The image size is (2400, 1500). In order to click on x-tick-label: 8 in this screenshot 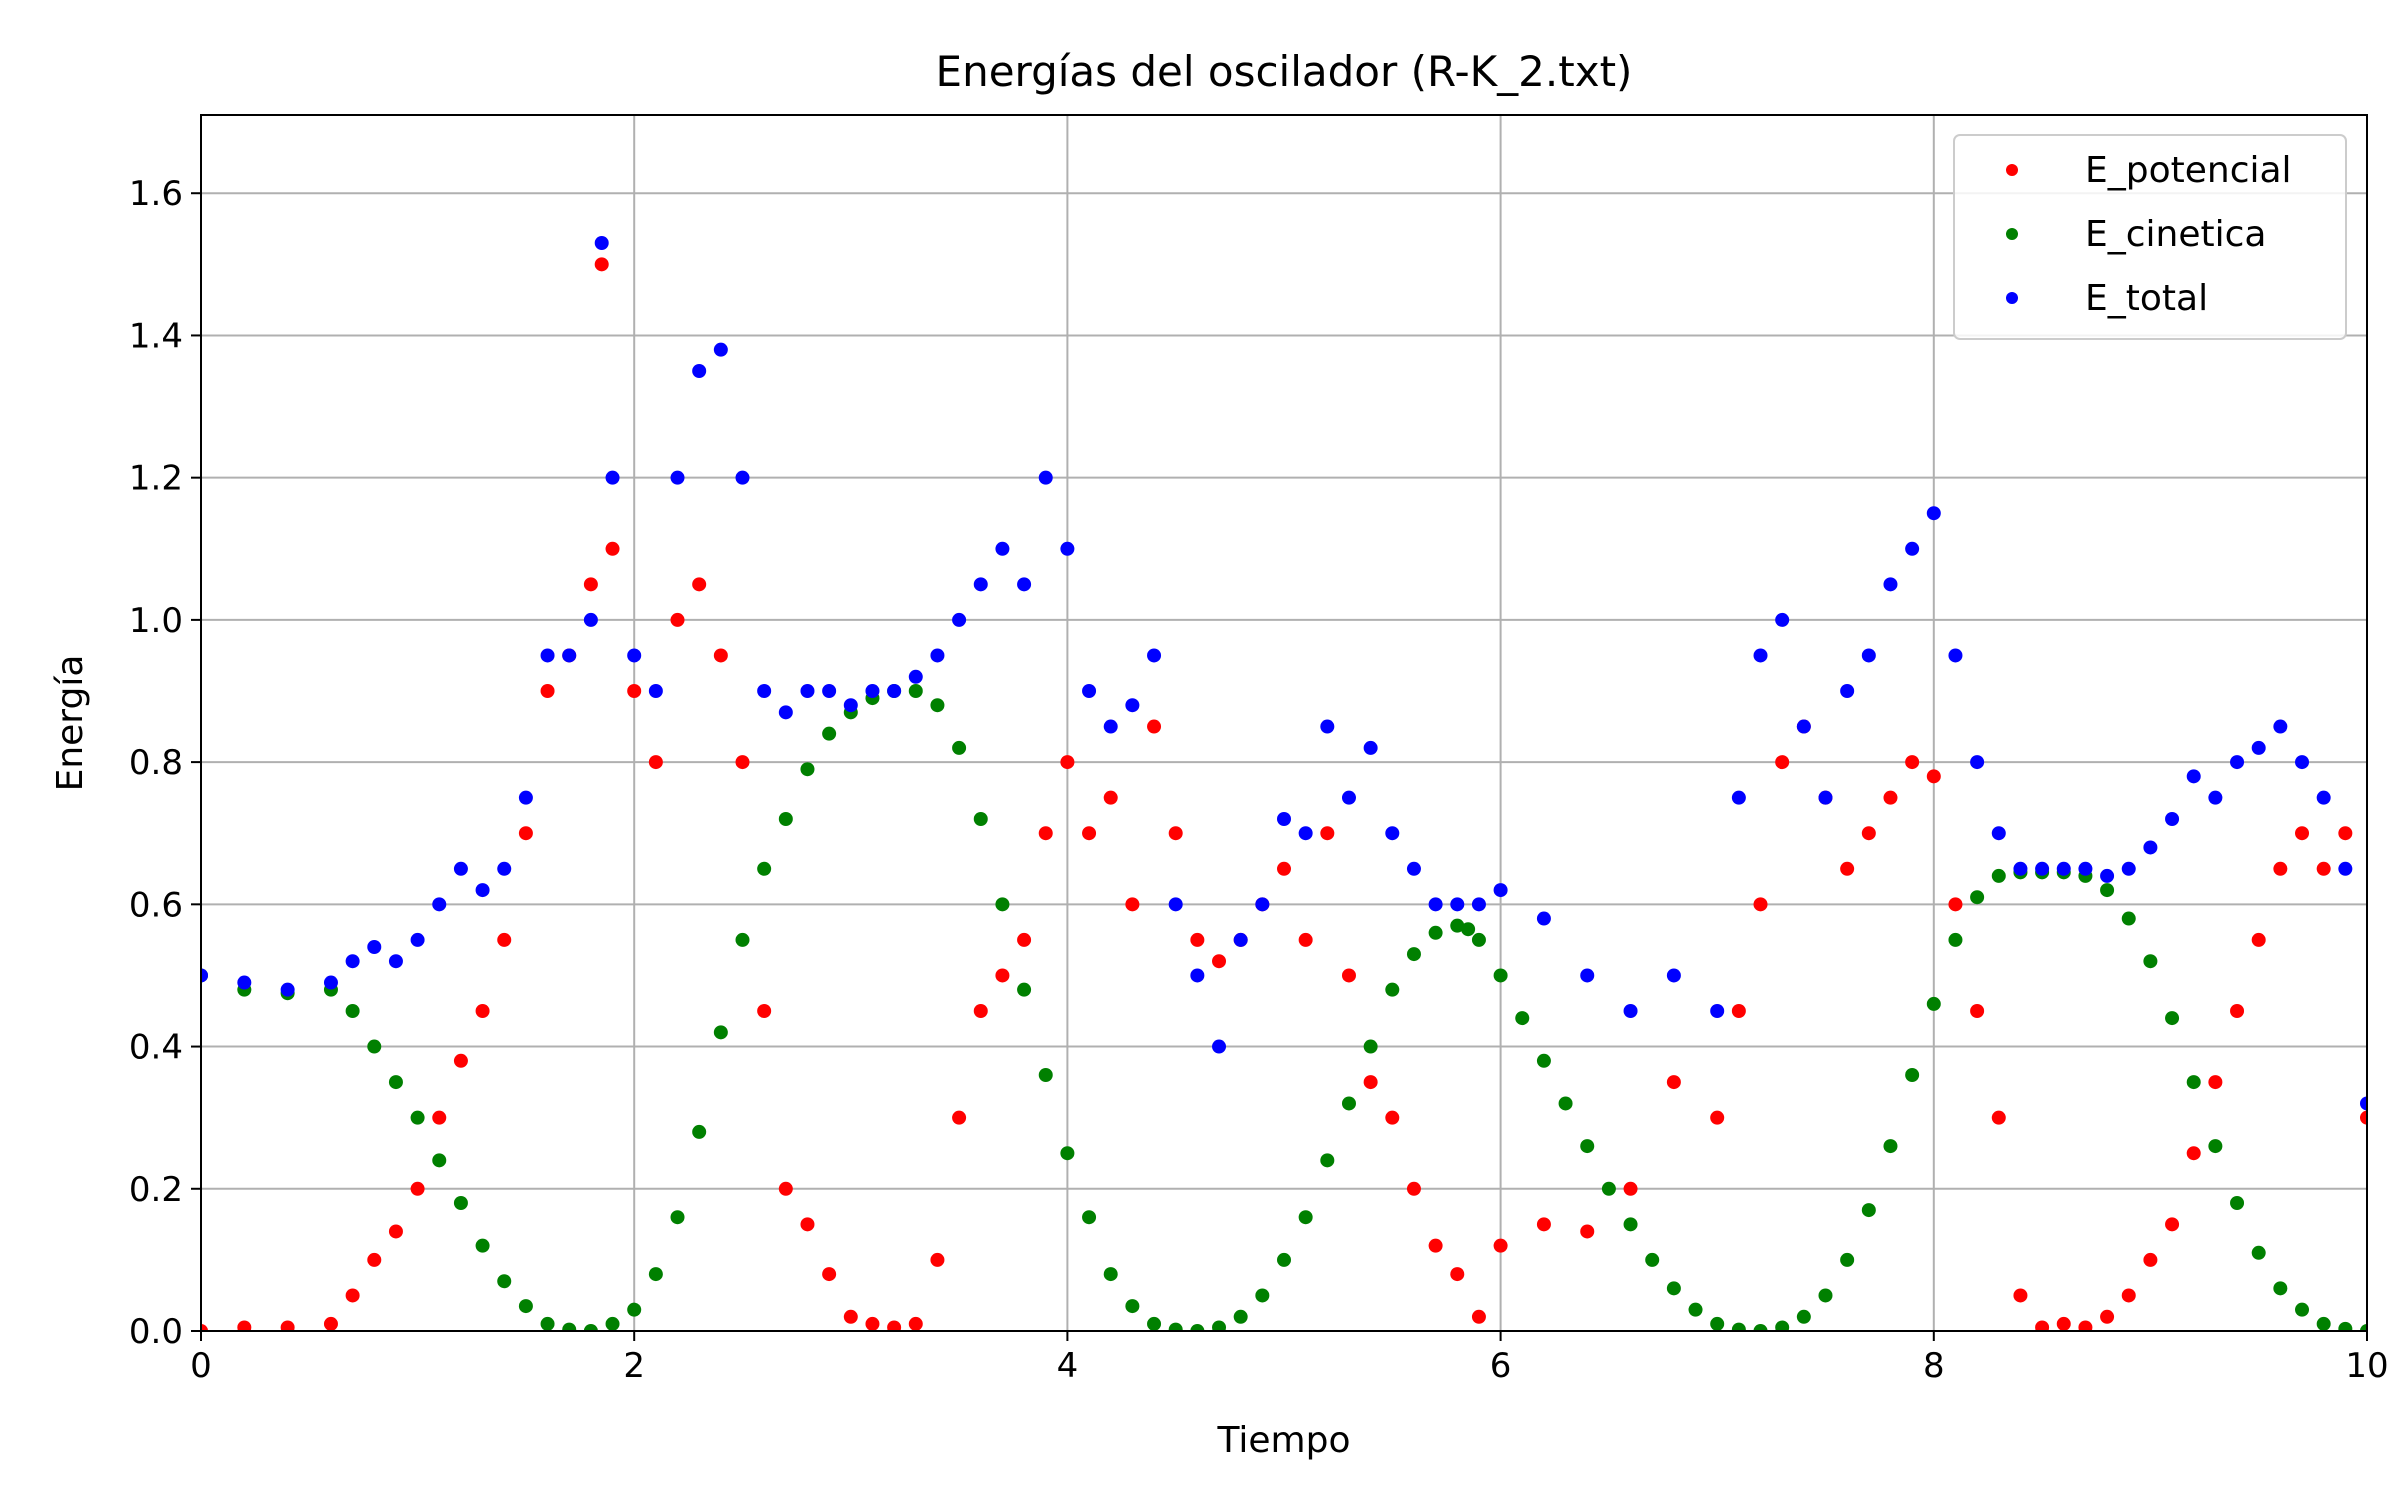, I will do `click(1934, 1366)`.